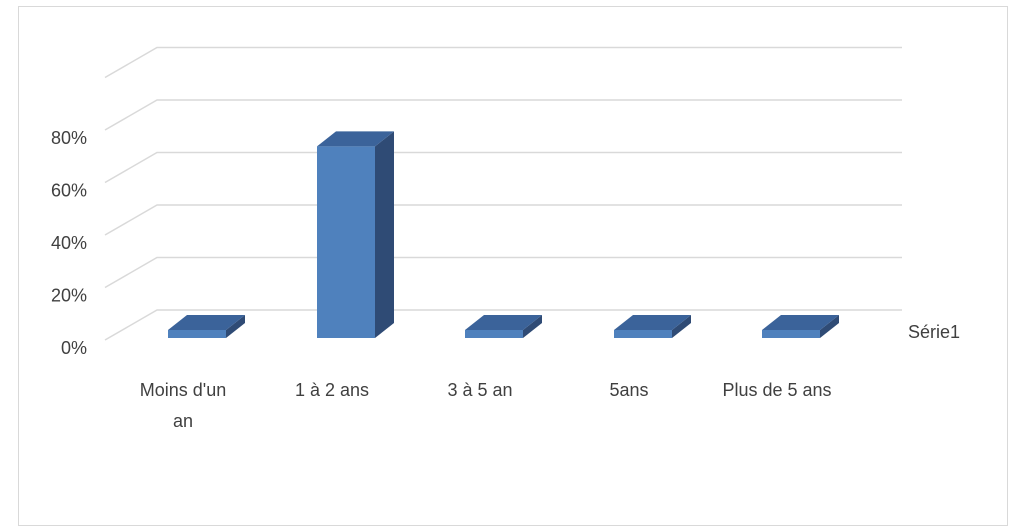 The width and height of the screenshot is (1016, 526). What do you see at coordinates (69, 191) in the screenshot?
I see `y-tick-label: 60%` at bounding box center [69, 191].